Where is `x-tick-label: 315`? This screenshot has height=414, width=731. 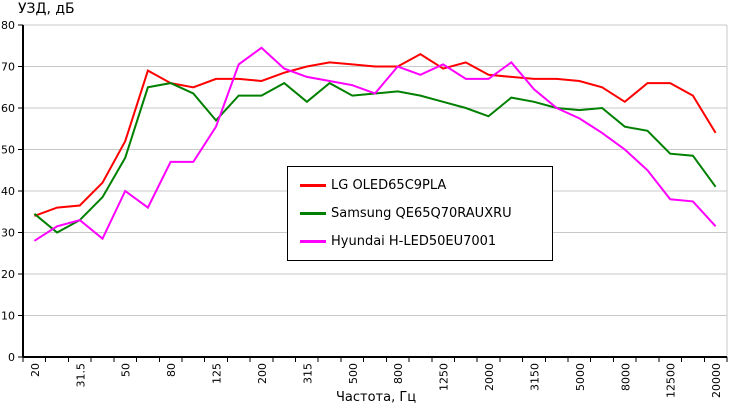
x-tick-label: 315 is located at coordinates (307, 373).